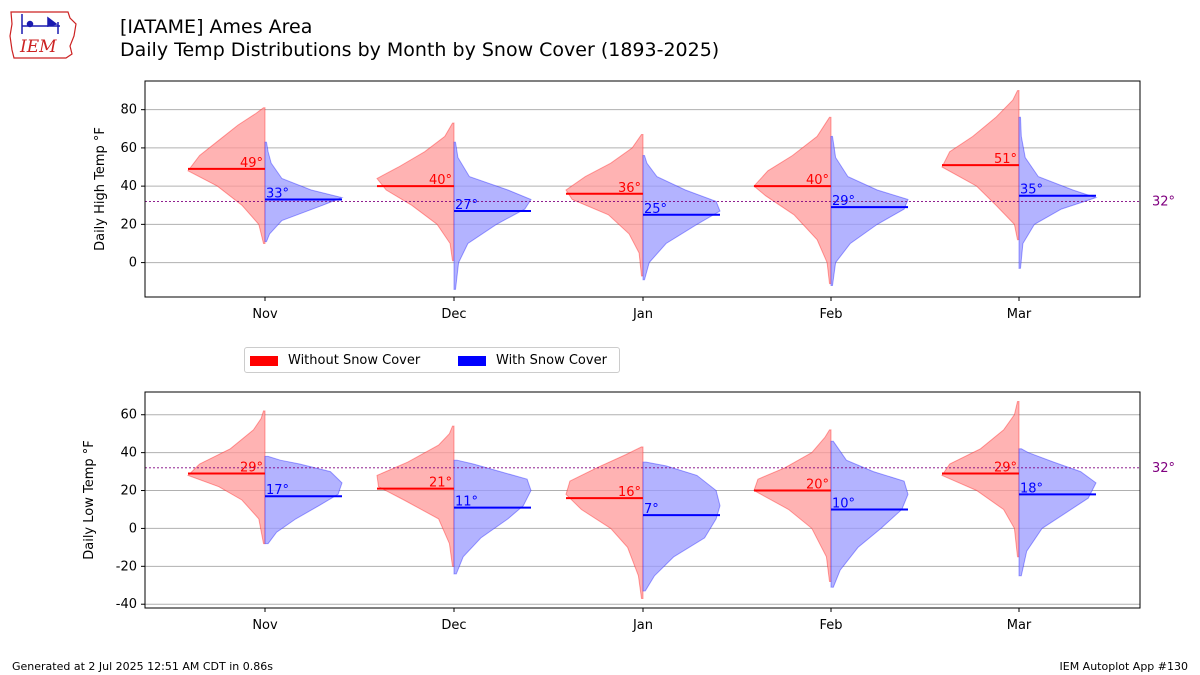 This screenshot has width=1200, height=675. I want to click on mean-label-no-snow: 29°, so click(251, 467).